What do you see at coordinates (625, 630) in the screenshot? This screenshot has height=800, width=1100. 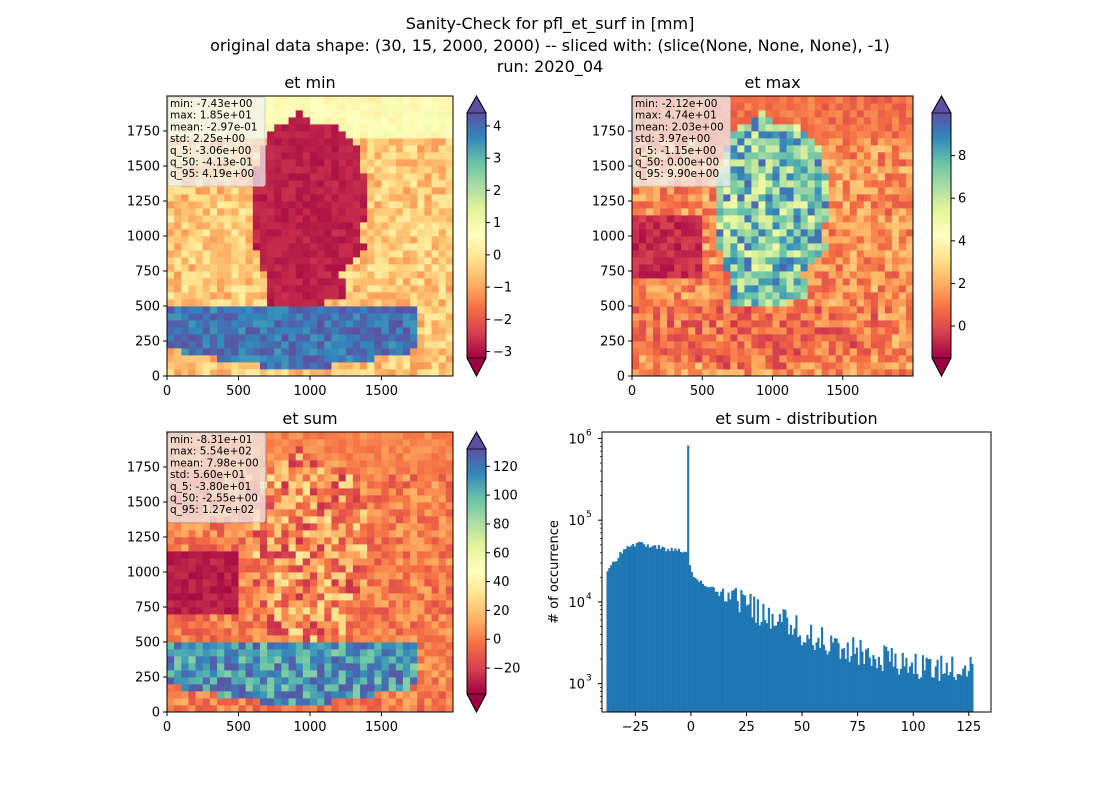 I see `histogram-bar` at bounding box center [625, 630].